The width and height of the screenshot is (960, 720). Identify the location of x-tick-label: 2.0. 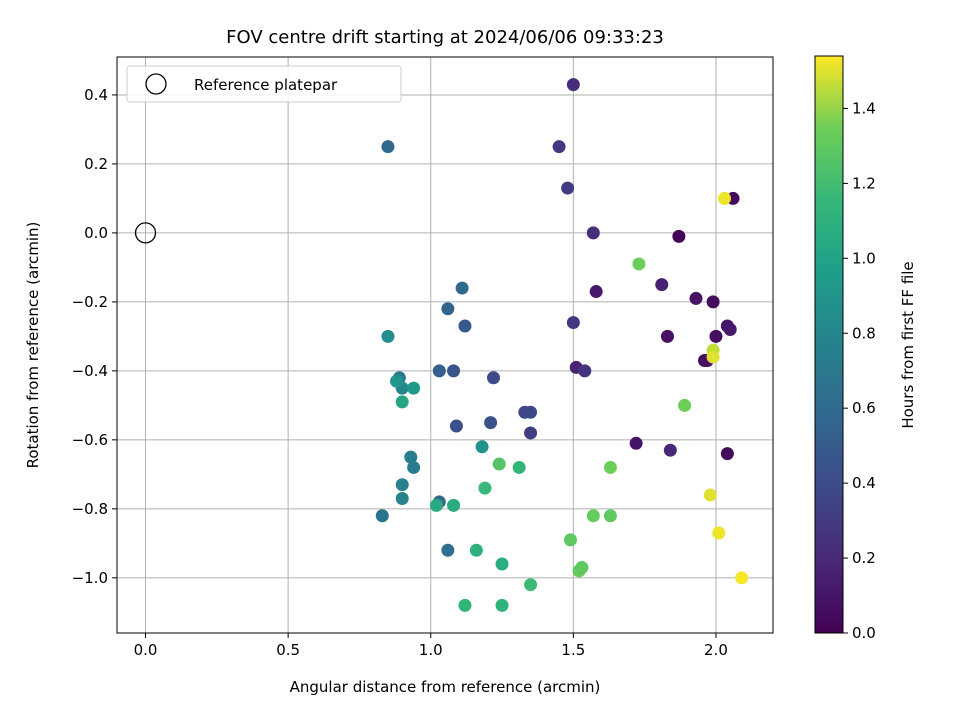
(716, 650).